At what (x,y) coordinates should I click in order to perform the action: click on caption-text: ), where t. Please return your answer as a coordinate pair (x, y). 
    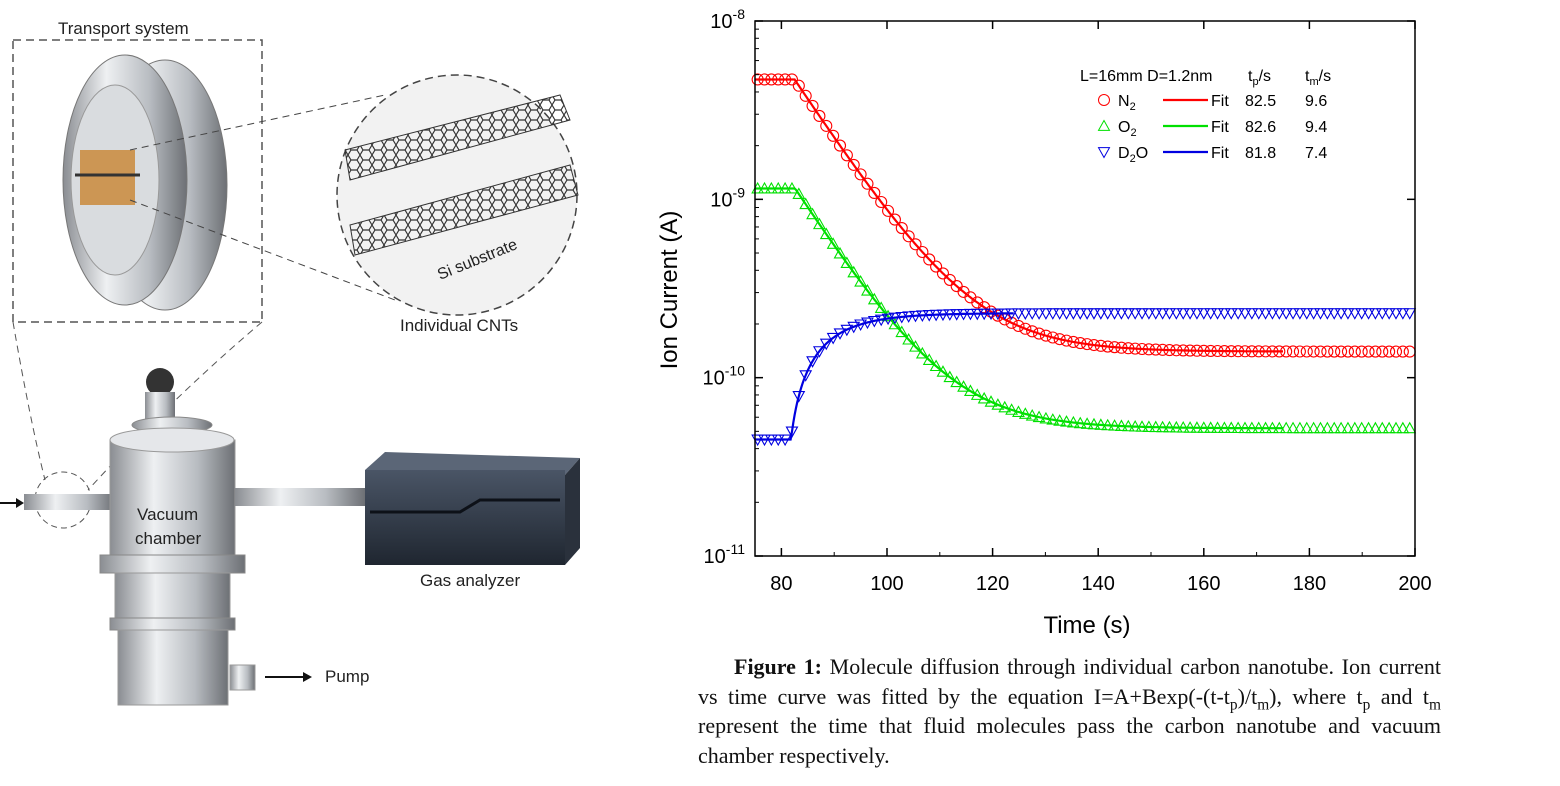
    Looking at the image, I should click on (1316, 696).